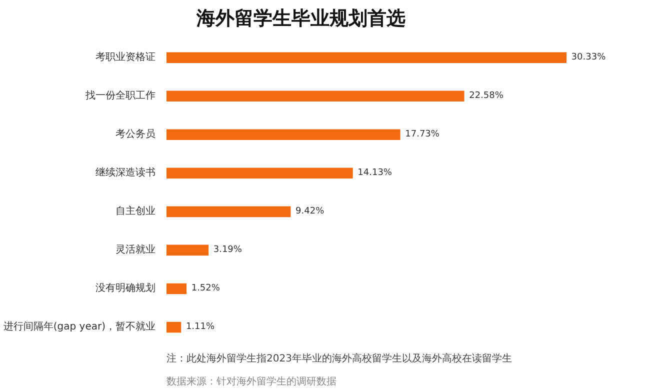  I want to click on text: 注：此处海外留学生指2023年毕业的海外高校留学生以及海外高校在读留学生, so click(339, 358).